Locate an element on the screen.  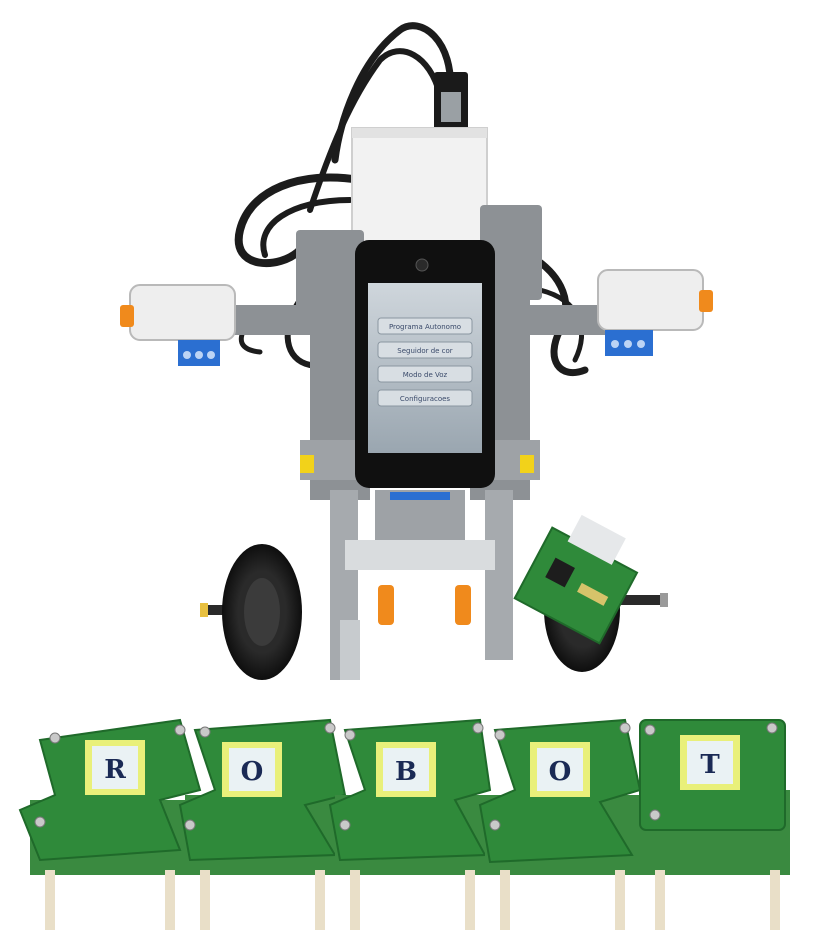
module-letter-1: R is located at coordinates (115, 770).